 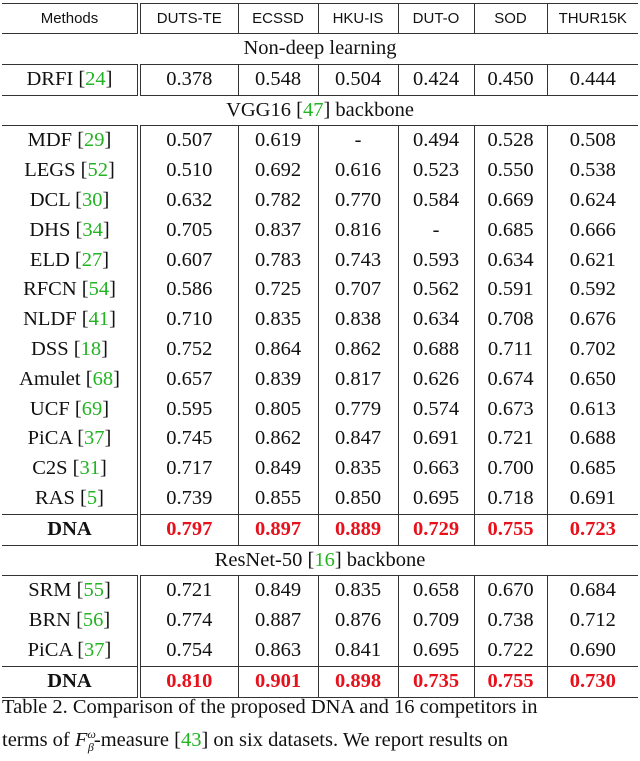 What do you see at coordinates (510, 499) in the screenshot?
I see `score-cell-sod: 0.718` at bounding box center [510, 499].